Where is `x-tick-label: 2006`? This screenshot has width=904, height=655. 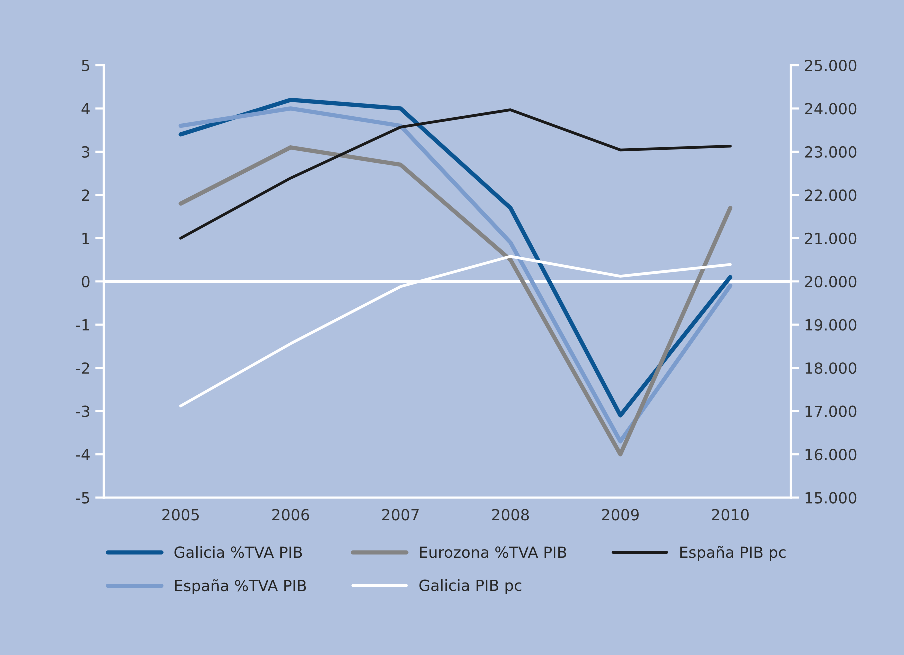
x-tick-label: 2006 is located at coordinates (291, 515).